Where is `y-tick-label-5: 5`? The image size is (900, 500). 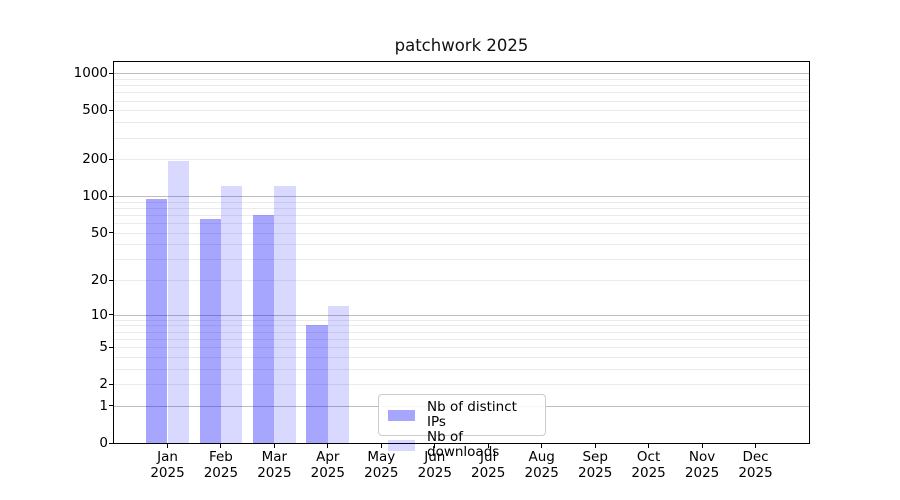
y-tick-label-5: 5 is located at coordinates (103, 347).